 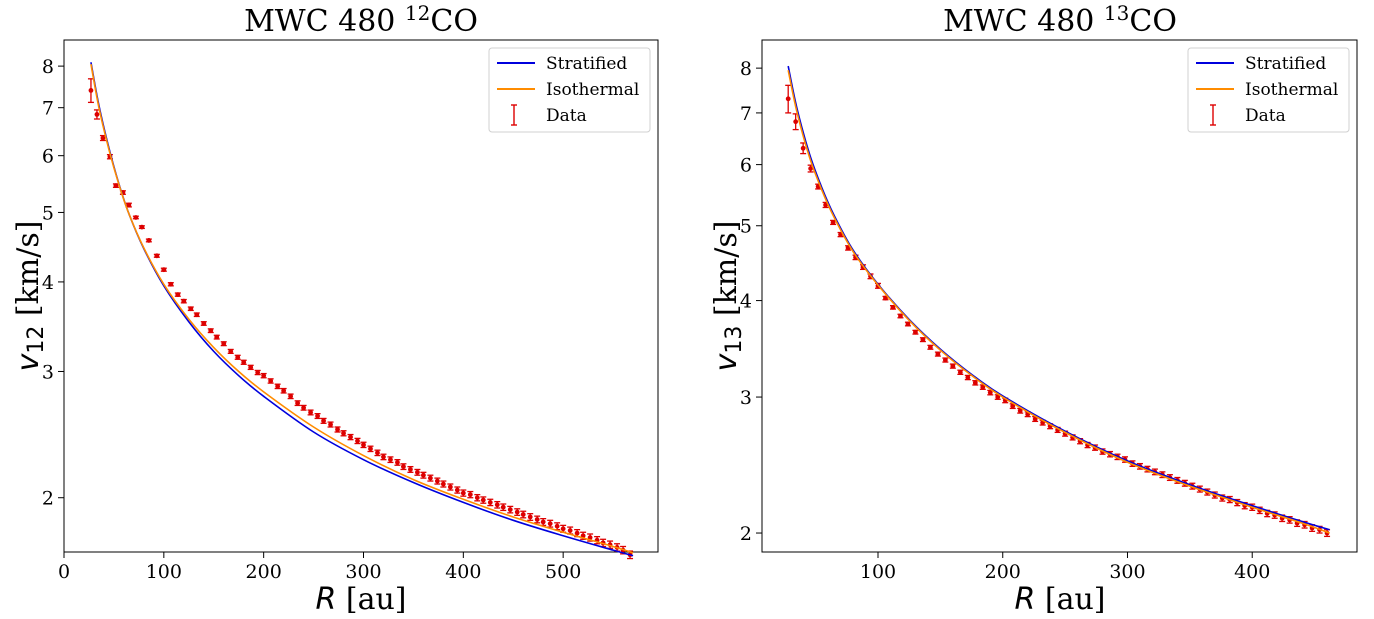 I want to click on legend: Stratified Isothermal Data, so click(x=569, y=90).